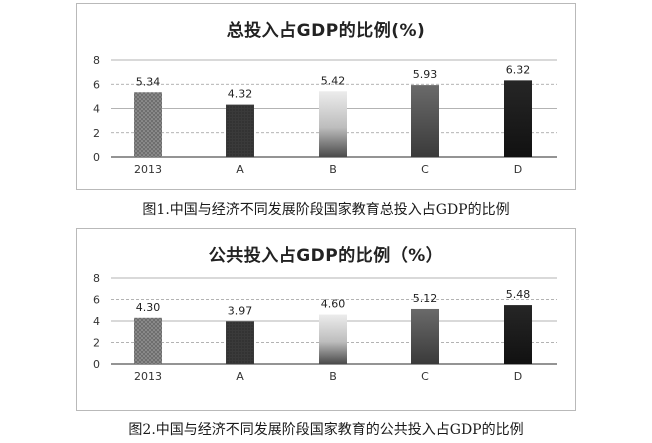  I want to click on data-label: 6.32, so click(518, 69).